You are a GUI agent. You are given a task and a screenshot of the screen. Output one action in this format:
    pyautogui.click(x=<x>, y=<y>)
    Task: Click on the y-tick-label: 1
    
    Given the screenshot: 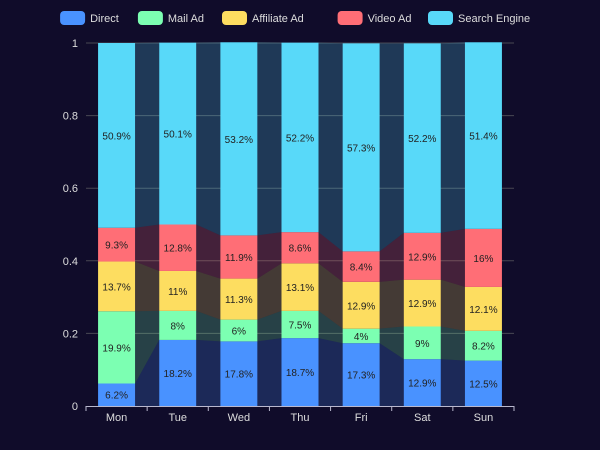 What is the action you would take?
    pyautogui.click(x=75, y=44)
    